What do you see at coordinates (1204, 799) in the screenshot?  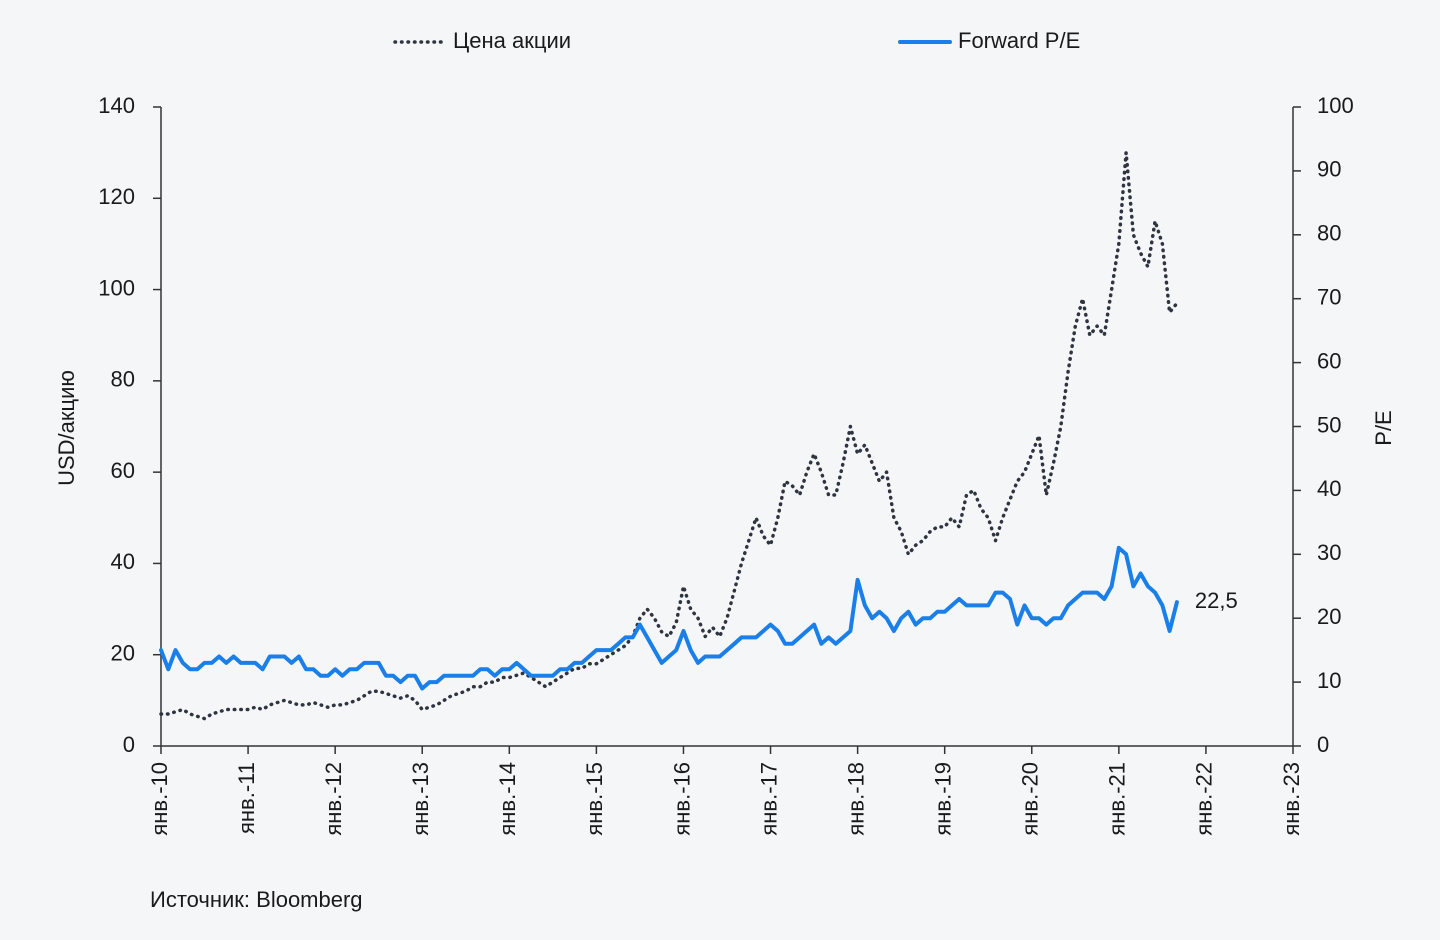 I see `x-tick-label: янв.-22` at bounding box center [1204, 799].